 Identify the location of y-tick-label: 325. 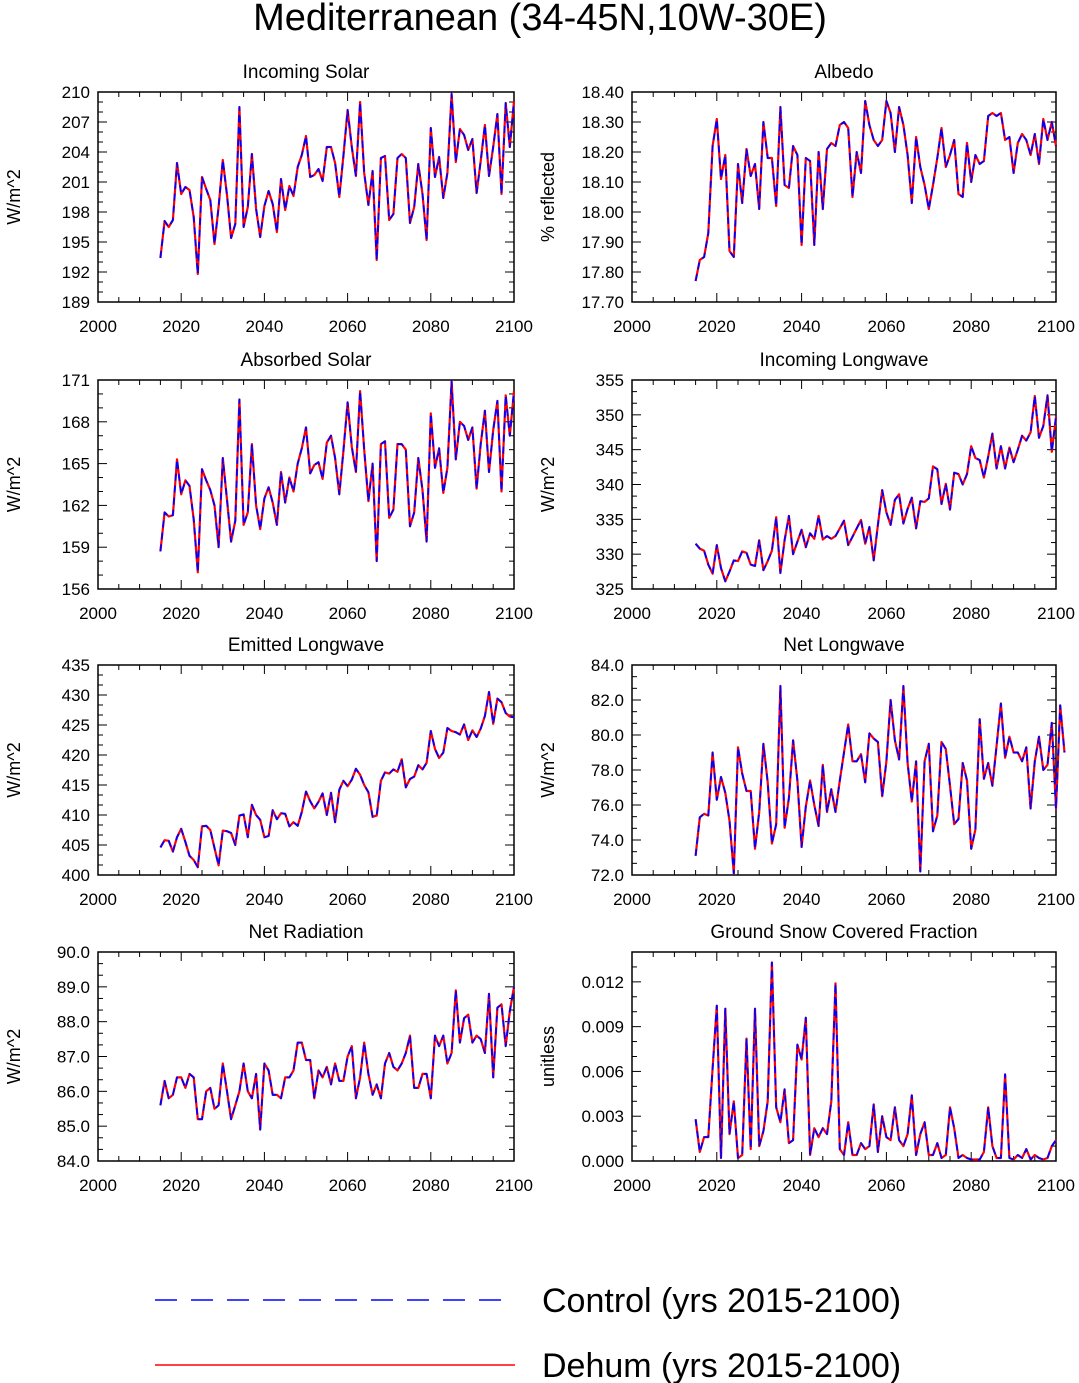
(610, 589).